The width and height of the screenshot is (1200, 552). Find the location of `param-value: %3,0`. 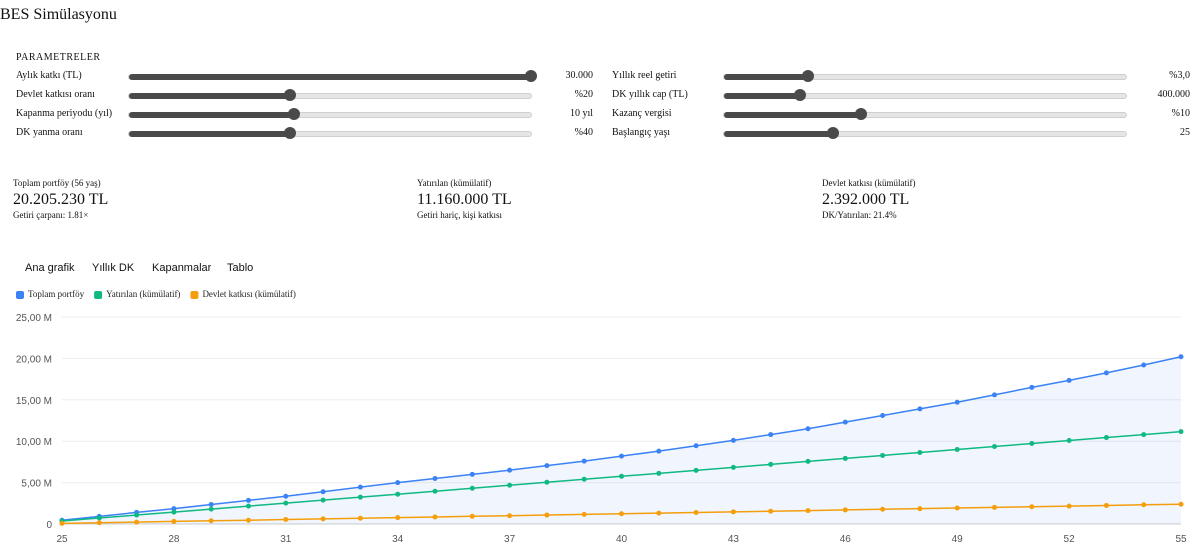

param-value: %3,0 is located at coordinates (1179, 75).